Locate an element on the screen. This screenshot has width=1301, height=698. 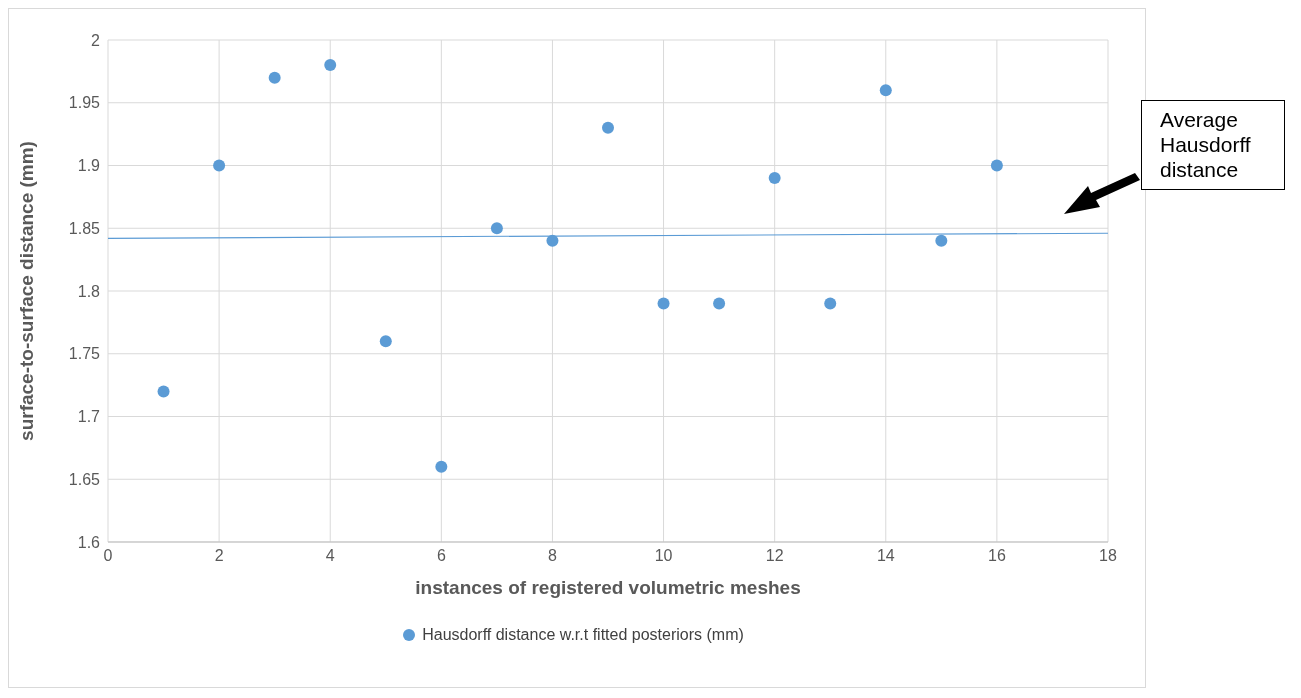
x-tick-label: 4 is located at coordinates (330, 556).